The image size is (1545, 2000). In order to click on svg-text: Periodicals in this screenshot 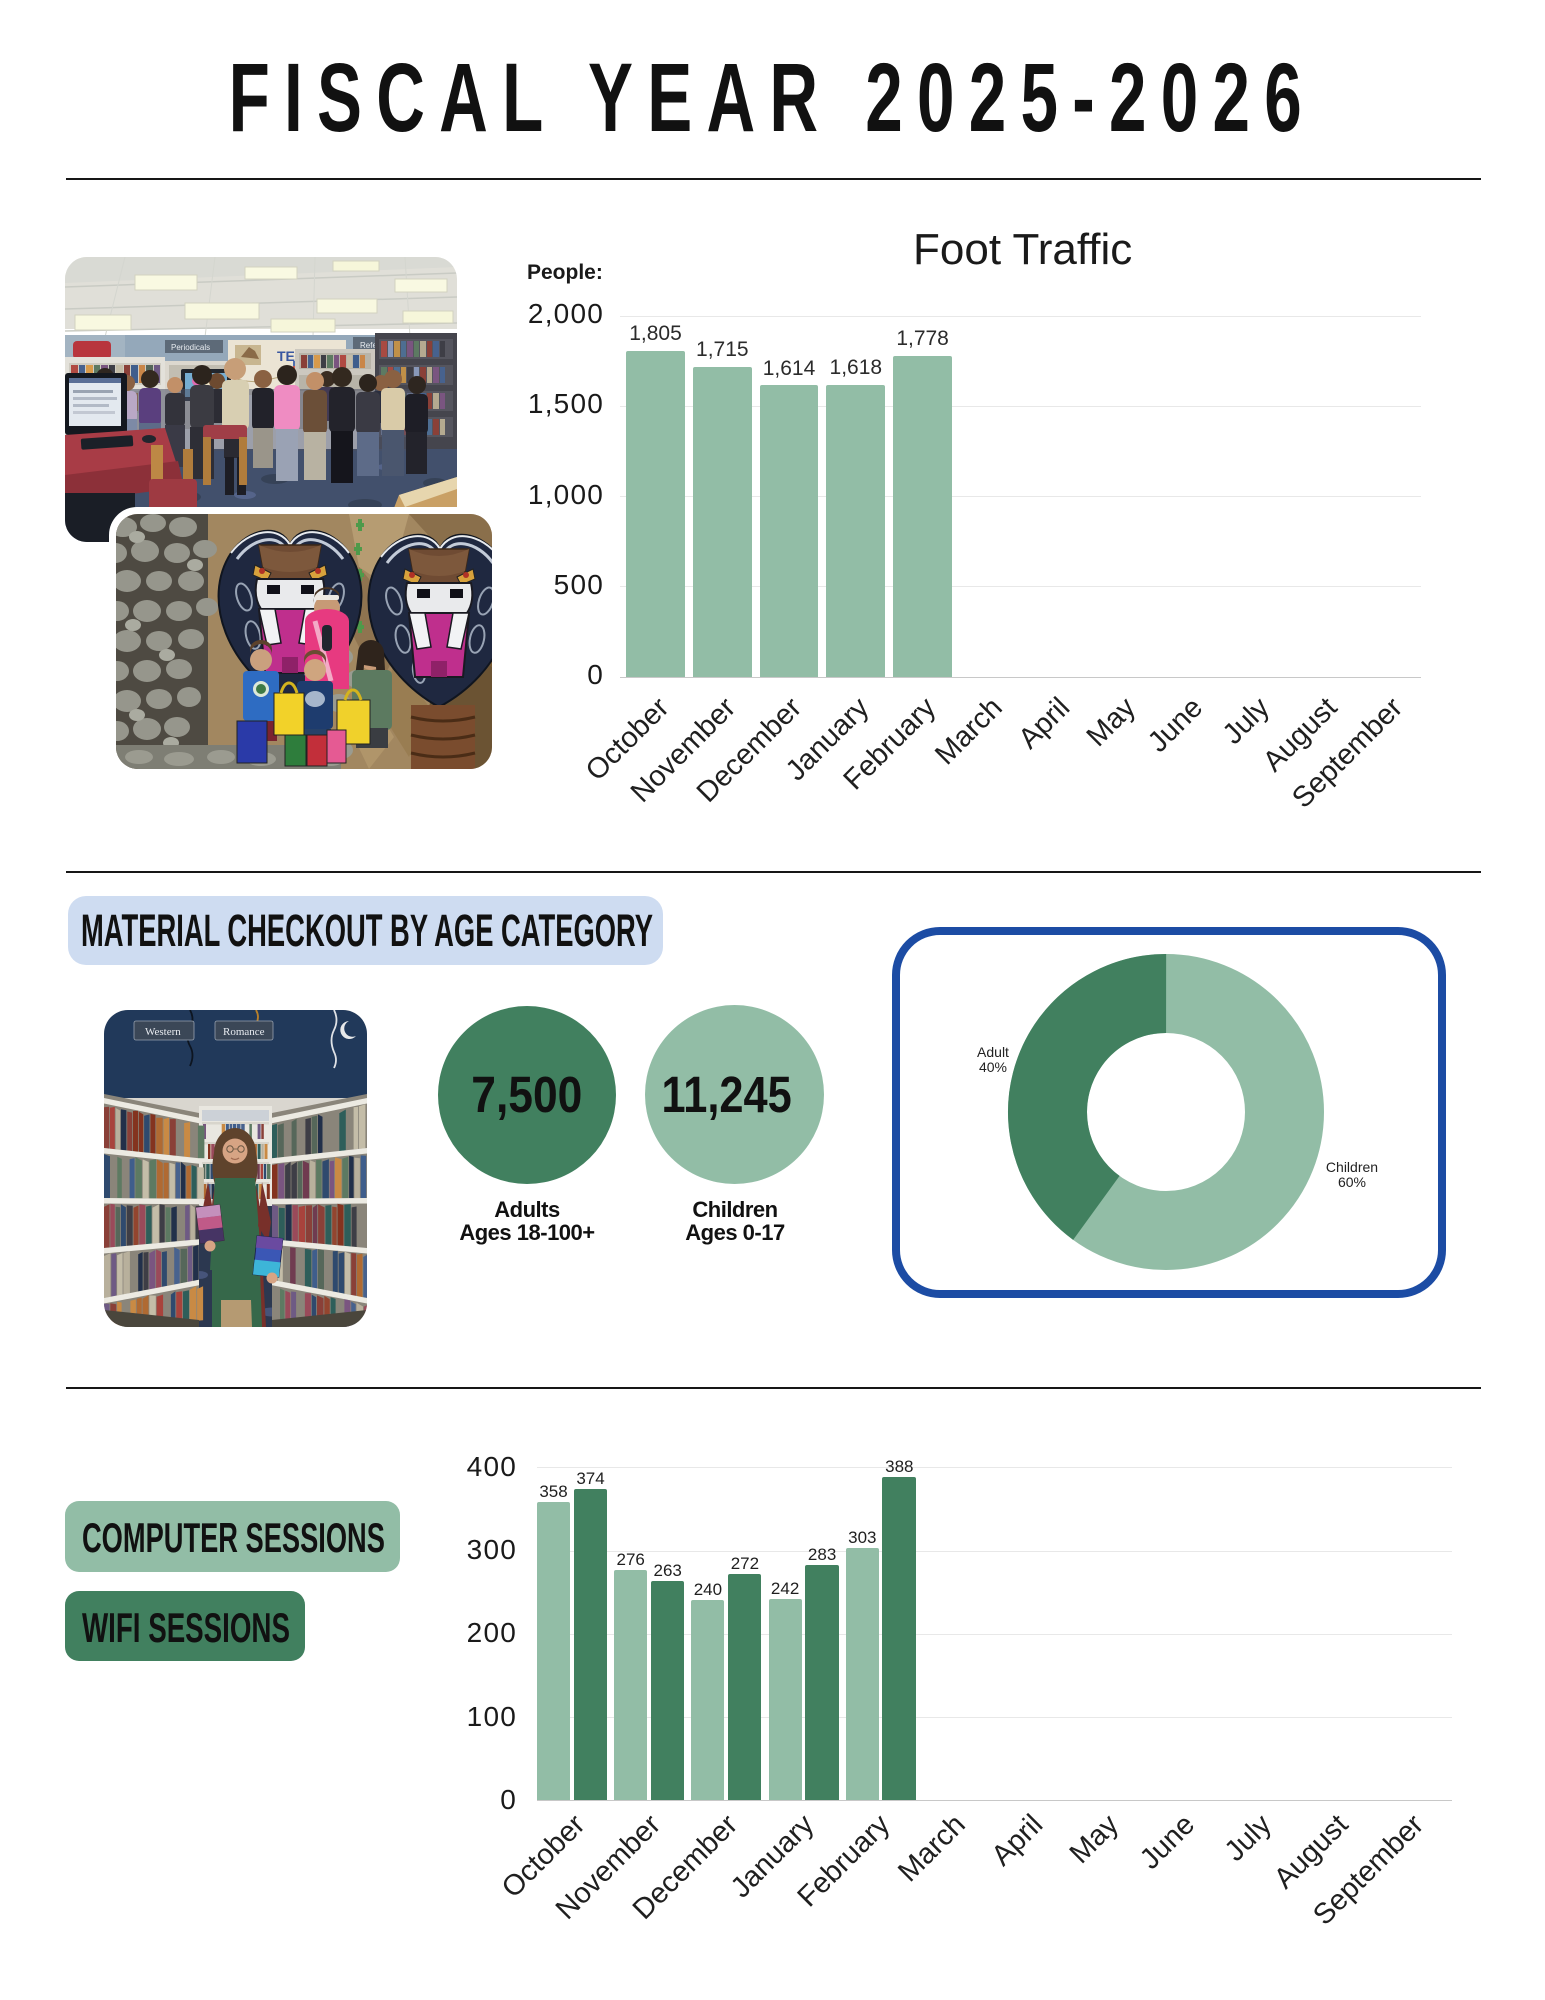, I will do `click(190, 347)`.